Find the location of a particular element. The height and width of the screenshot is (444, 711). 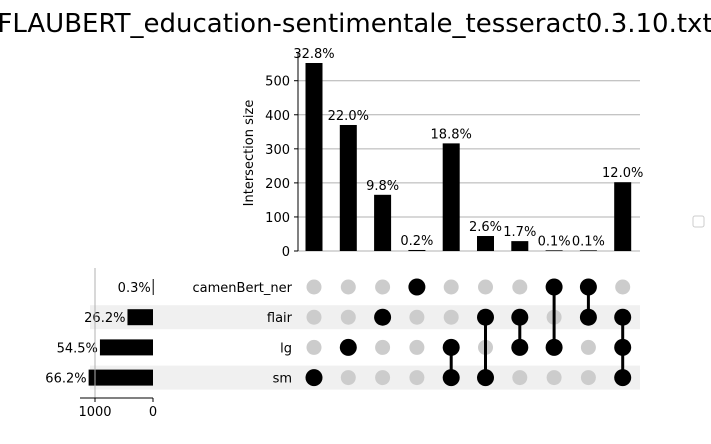

set-label: flair is located at coordinates (280, 318).